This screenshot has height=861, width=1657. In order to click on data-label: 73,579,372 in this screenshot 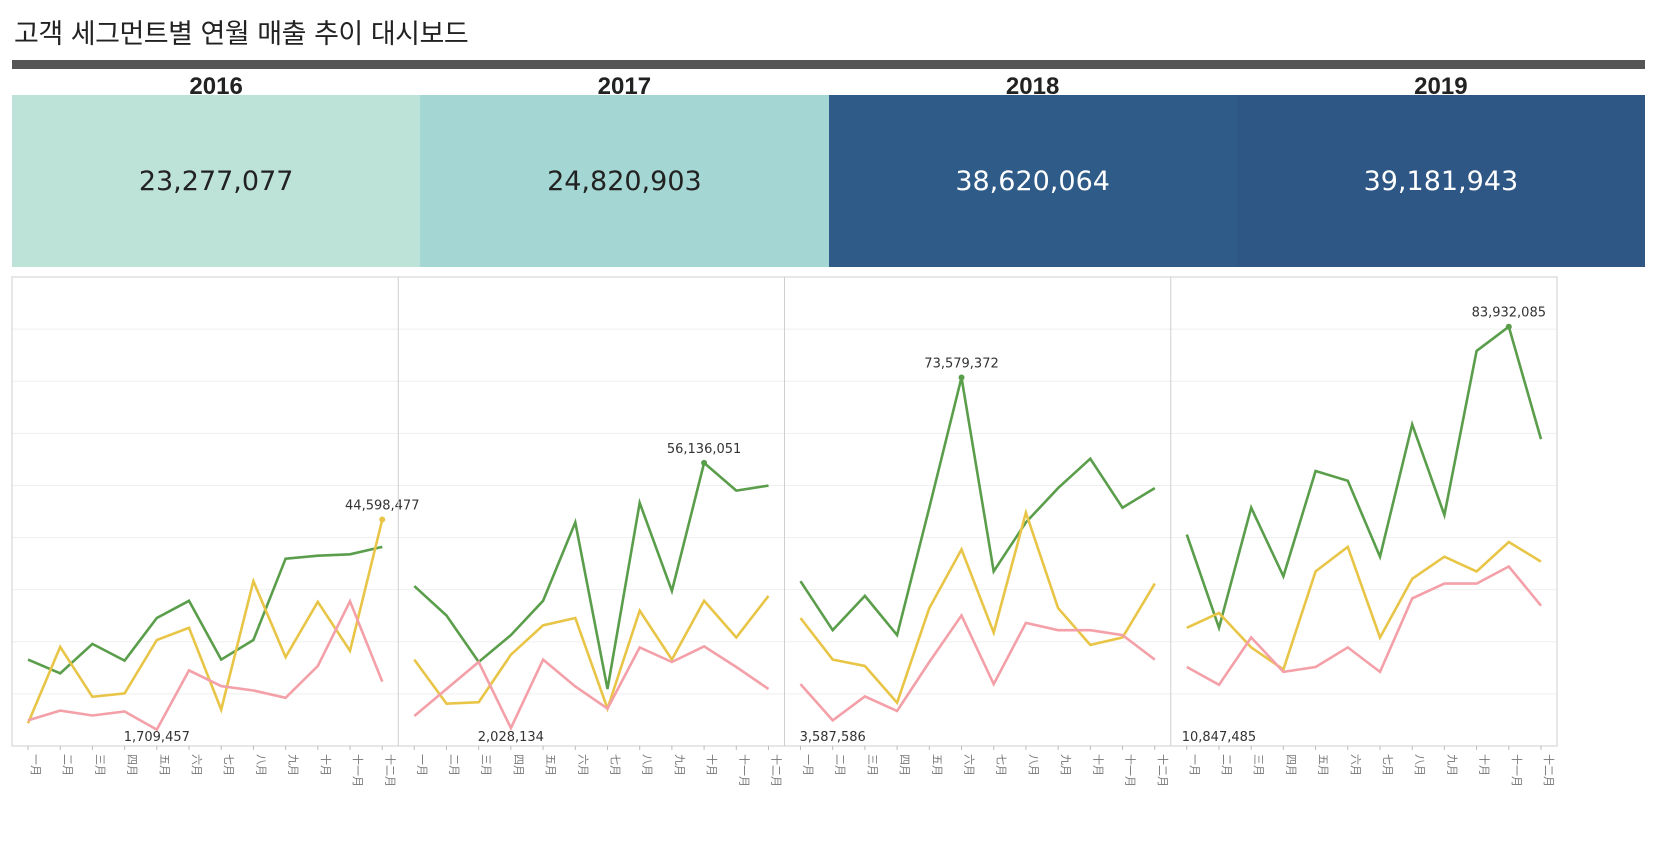, I will do `click(961, 363)`.